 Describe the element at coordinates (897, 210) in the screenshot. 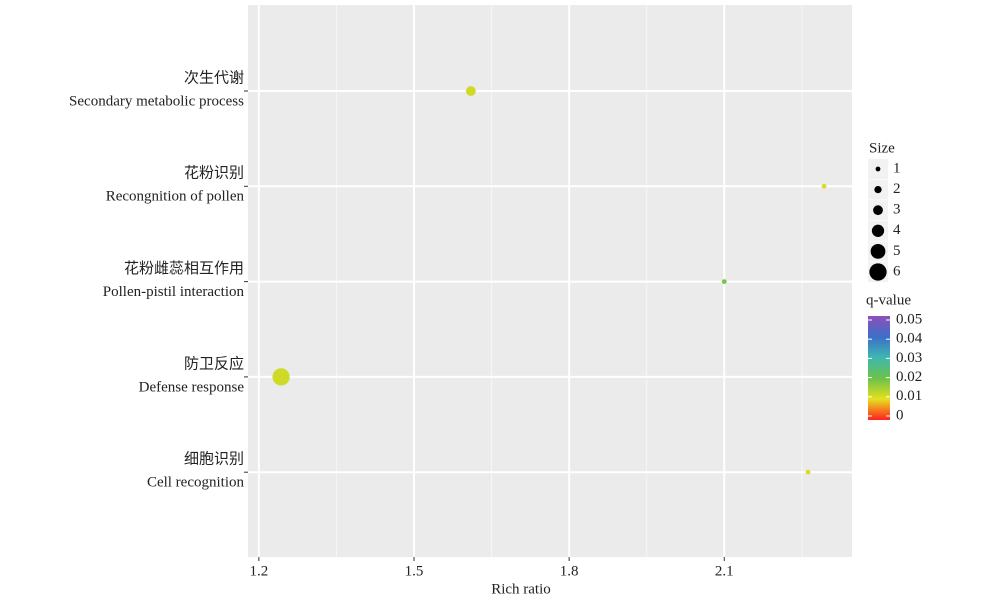

I see `legend-label: 3` at that location.